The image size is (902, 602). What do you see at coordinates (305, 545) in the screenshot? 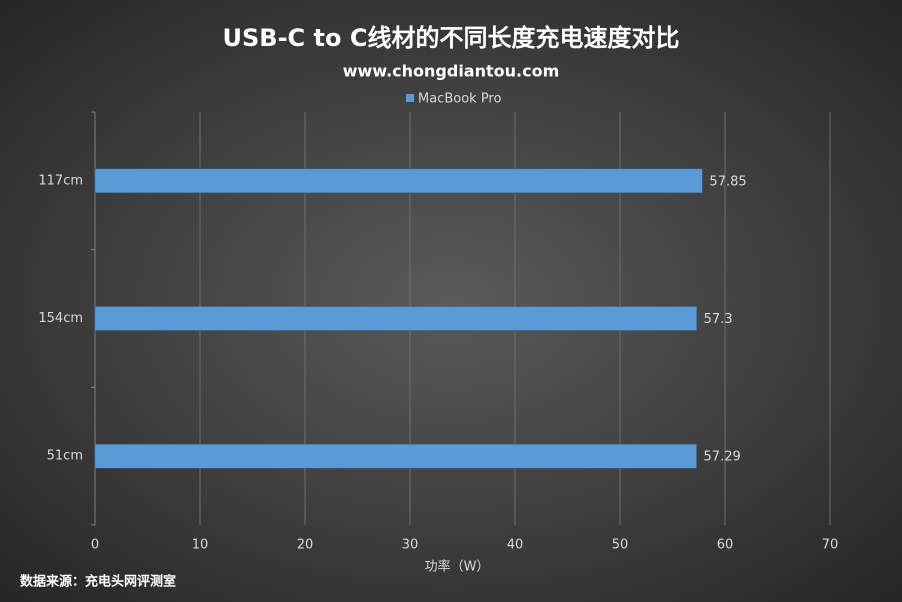
I see `x-tick-label: 20` at bounding box center [305, 545].